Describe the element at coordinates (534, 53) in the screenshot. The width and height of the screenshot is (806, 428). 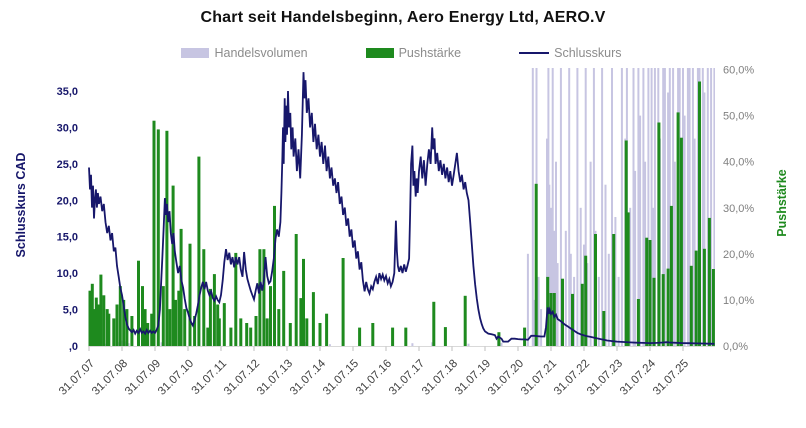
I see `line-swatch-icon` at that location.